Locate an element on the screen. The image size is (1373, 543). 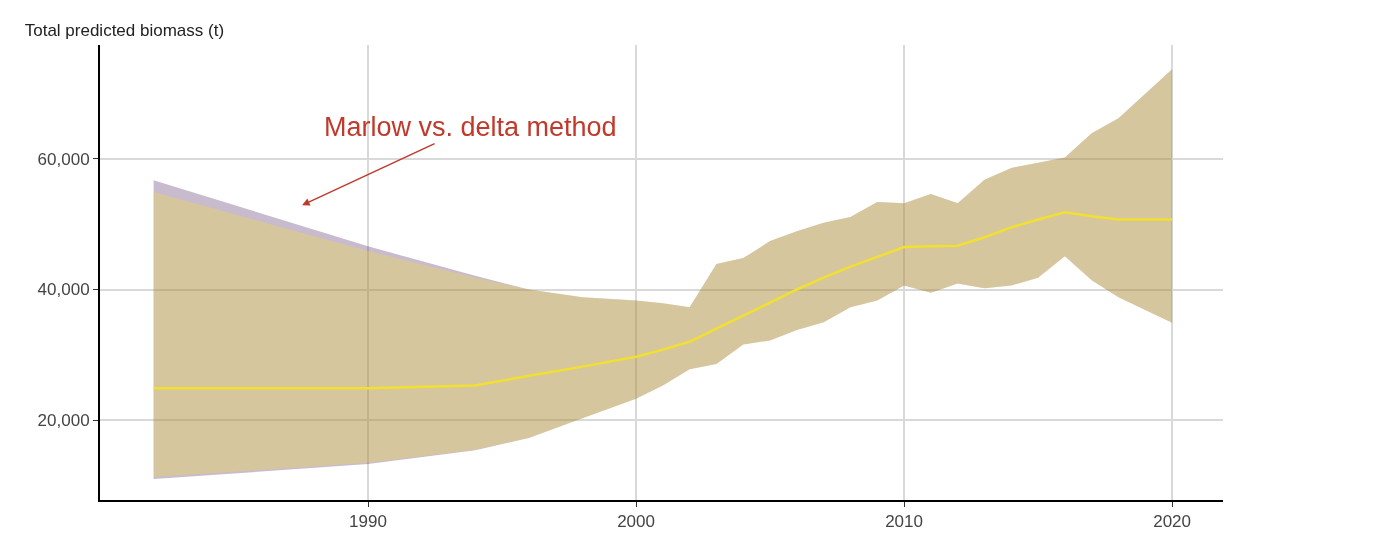
y-tick-label: 60,000 is located at coordinates (63, 159).